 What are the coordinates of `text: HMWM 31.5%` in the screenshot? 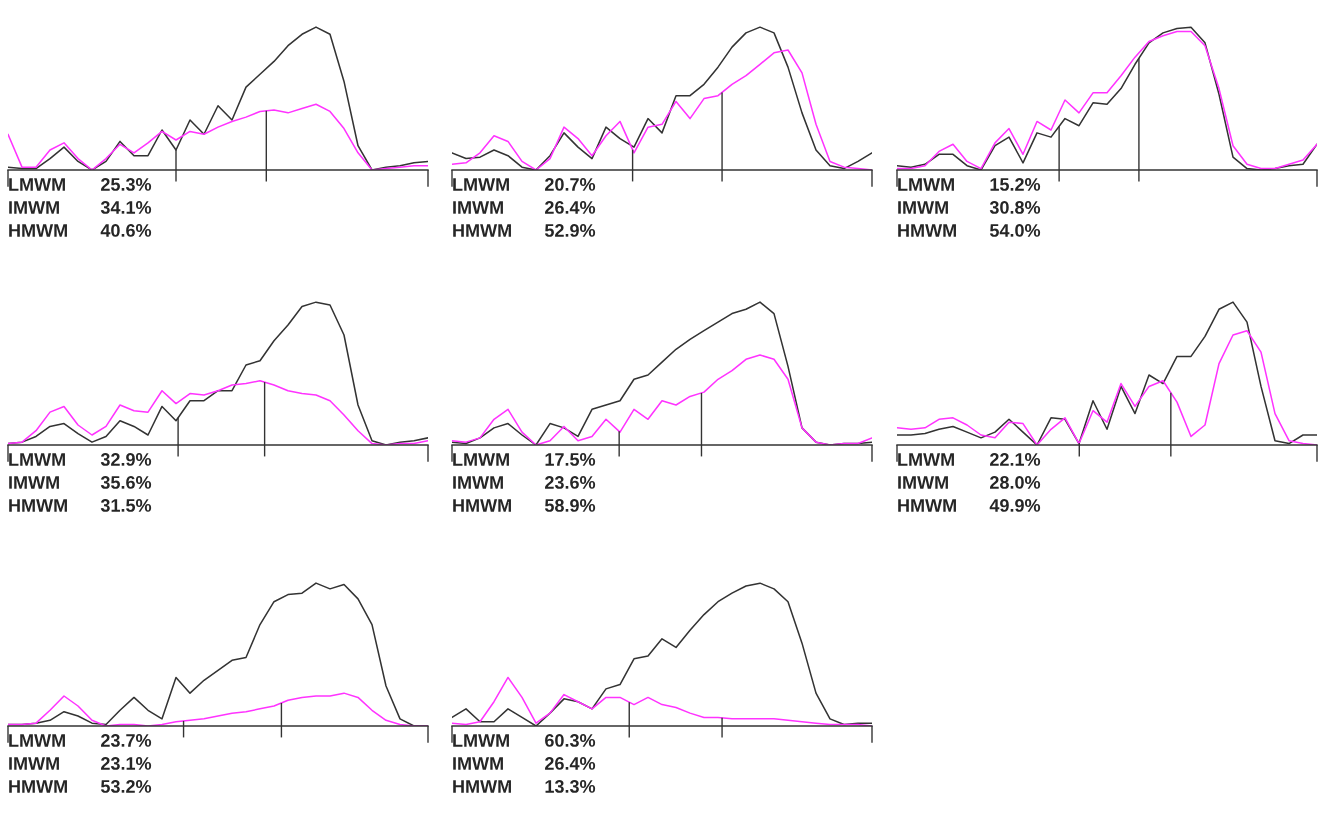 It's located at (80, 505).